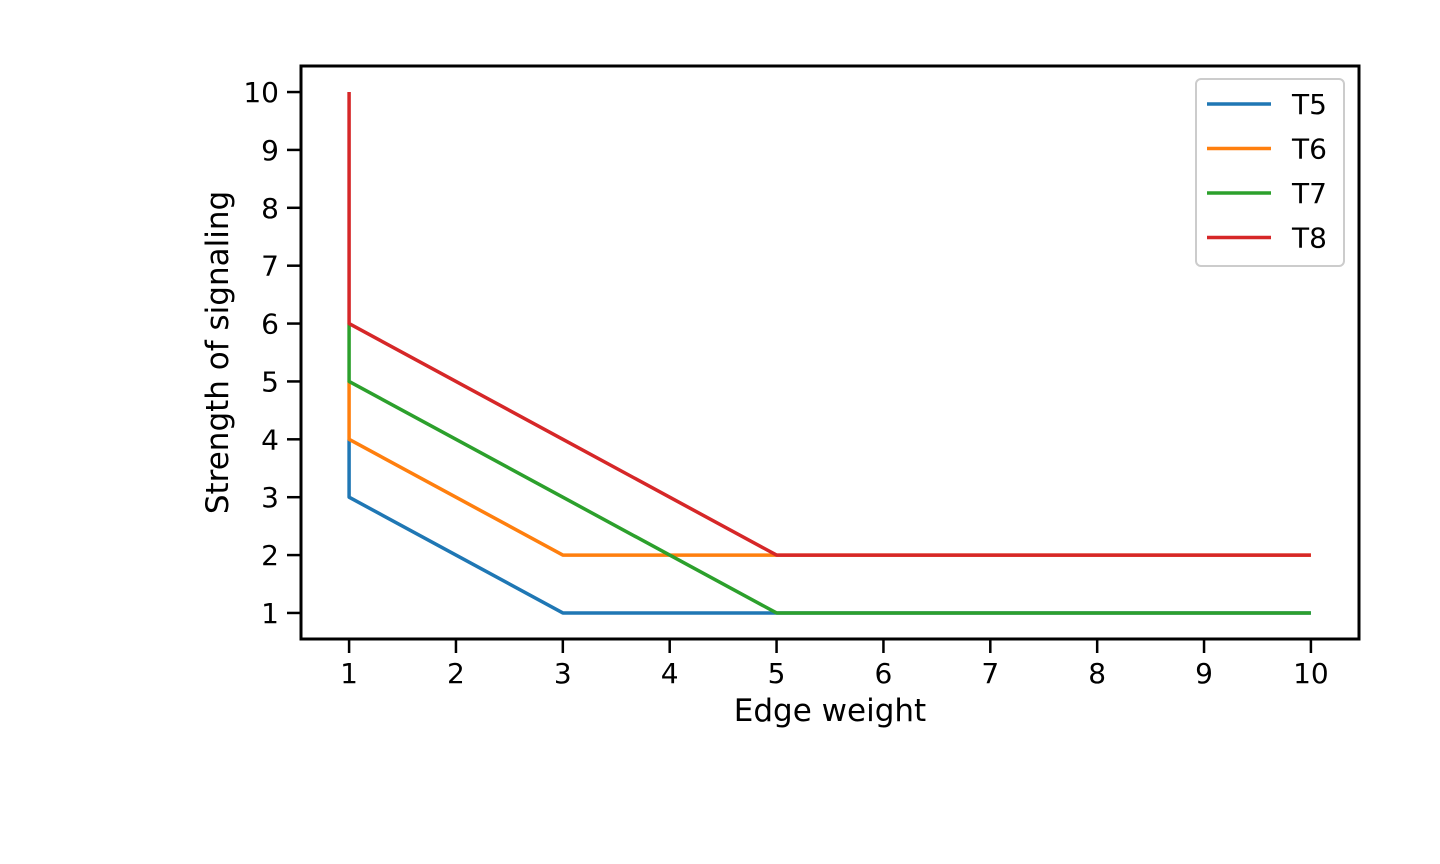 This screenshot has height=864, width=1440. I want to click on x-tick-label: 1, so click(349, 673).